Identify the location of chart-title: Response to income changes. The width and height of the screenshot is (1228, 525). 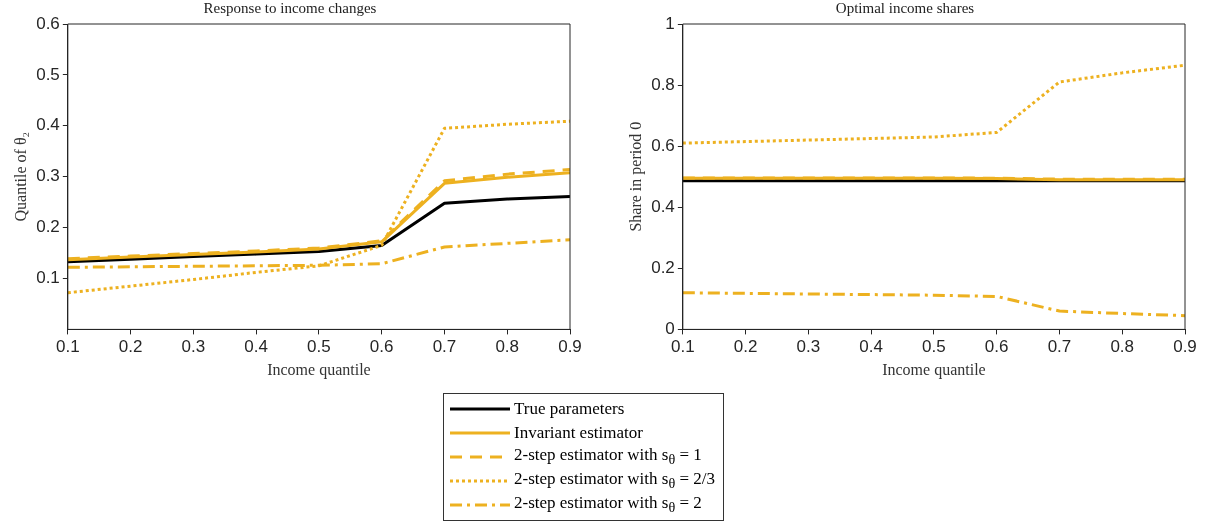
(290, 8).